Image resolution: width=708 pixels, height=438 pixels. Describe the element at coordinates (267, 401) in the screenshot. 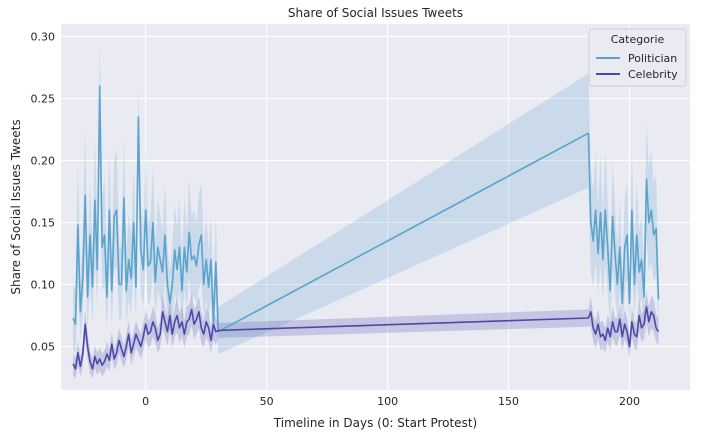

I see `x-tick-label: 50` at that location.